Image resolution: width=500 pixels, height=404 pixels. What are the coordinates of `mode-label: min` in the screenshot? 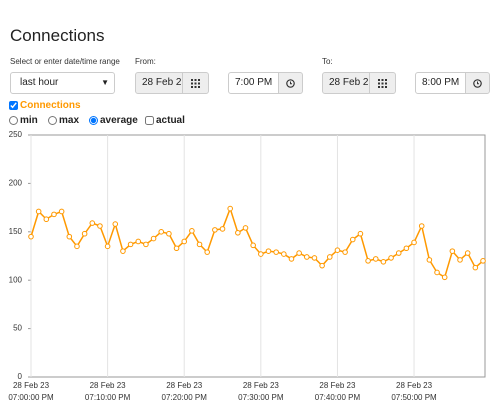 It's located at (29, 120).